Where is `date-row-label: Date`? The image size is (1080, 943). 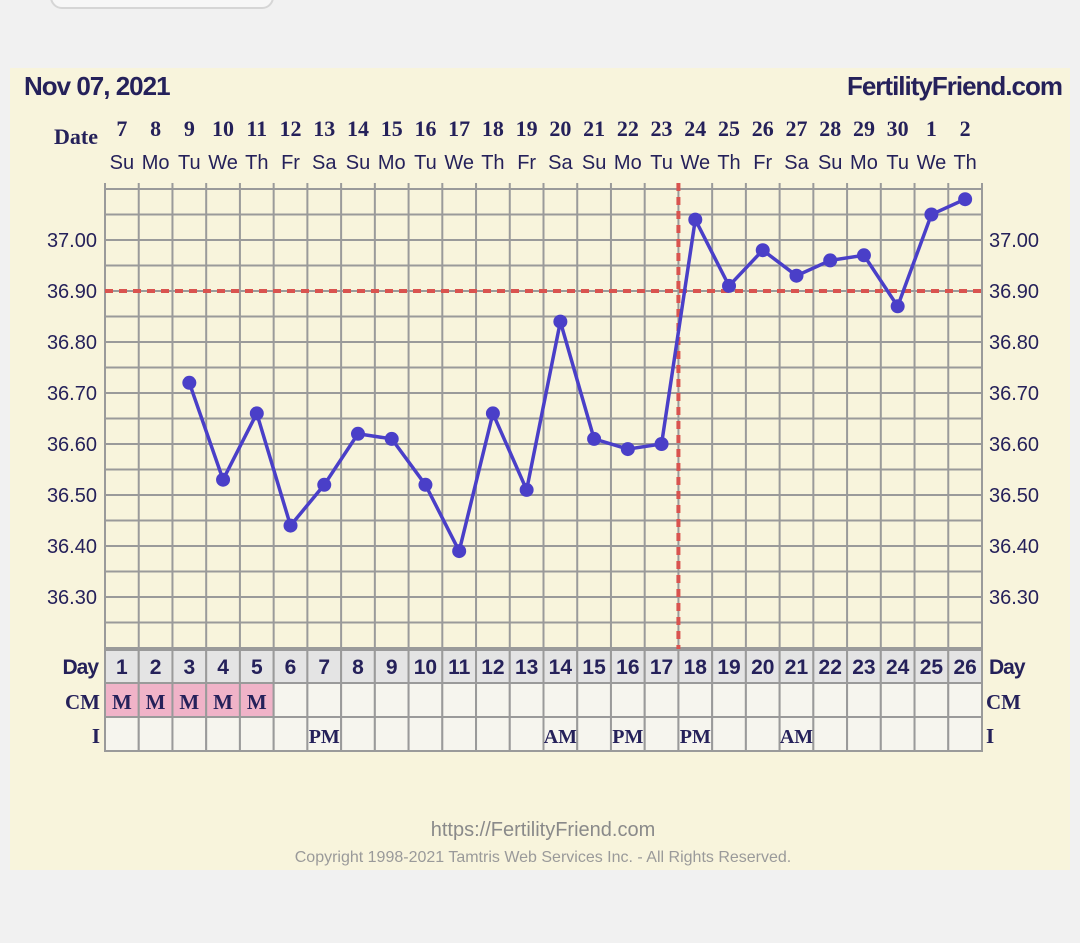 date-row-label: Date is located at coordinates (76, 136).